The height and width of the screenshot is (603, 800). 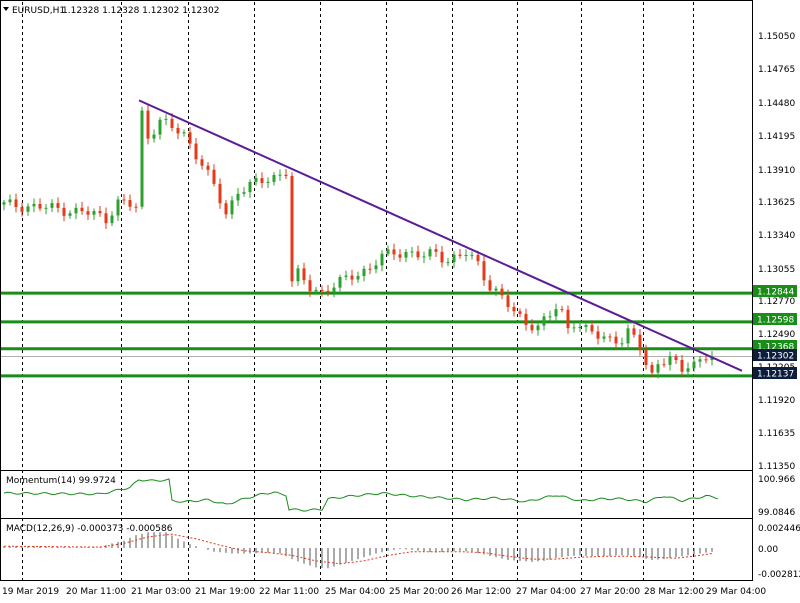 I want to click on time-label: 19 Mar 2019, so click(x=30, y=592).